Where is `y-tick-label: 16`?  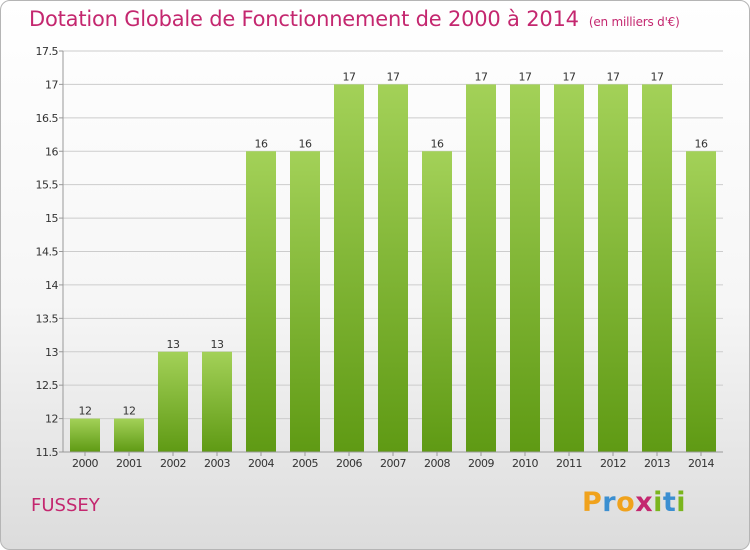 y-tick-label: 16 is located at coordinates (51, 151).